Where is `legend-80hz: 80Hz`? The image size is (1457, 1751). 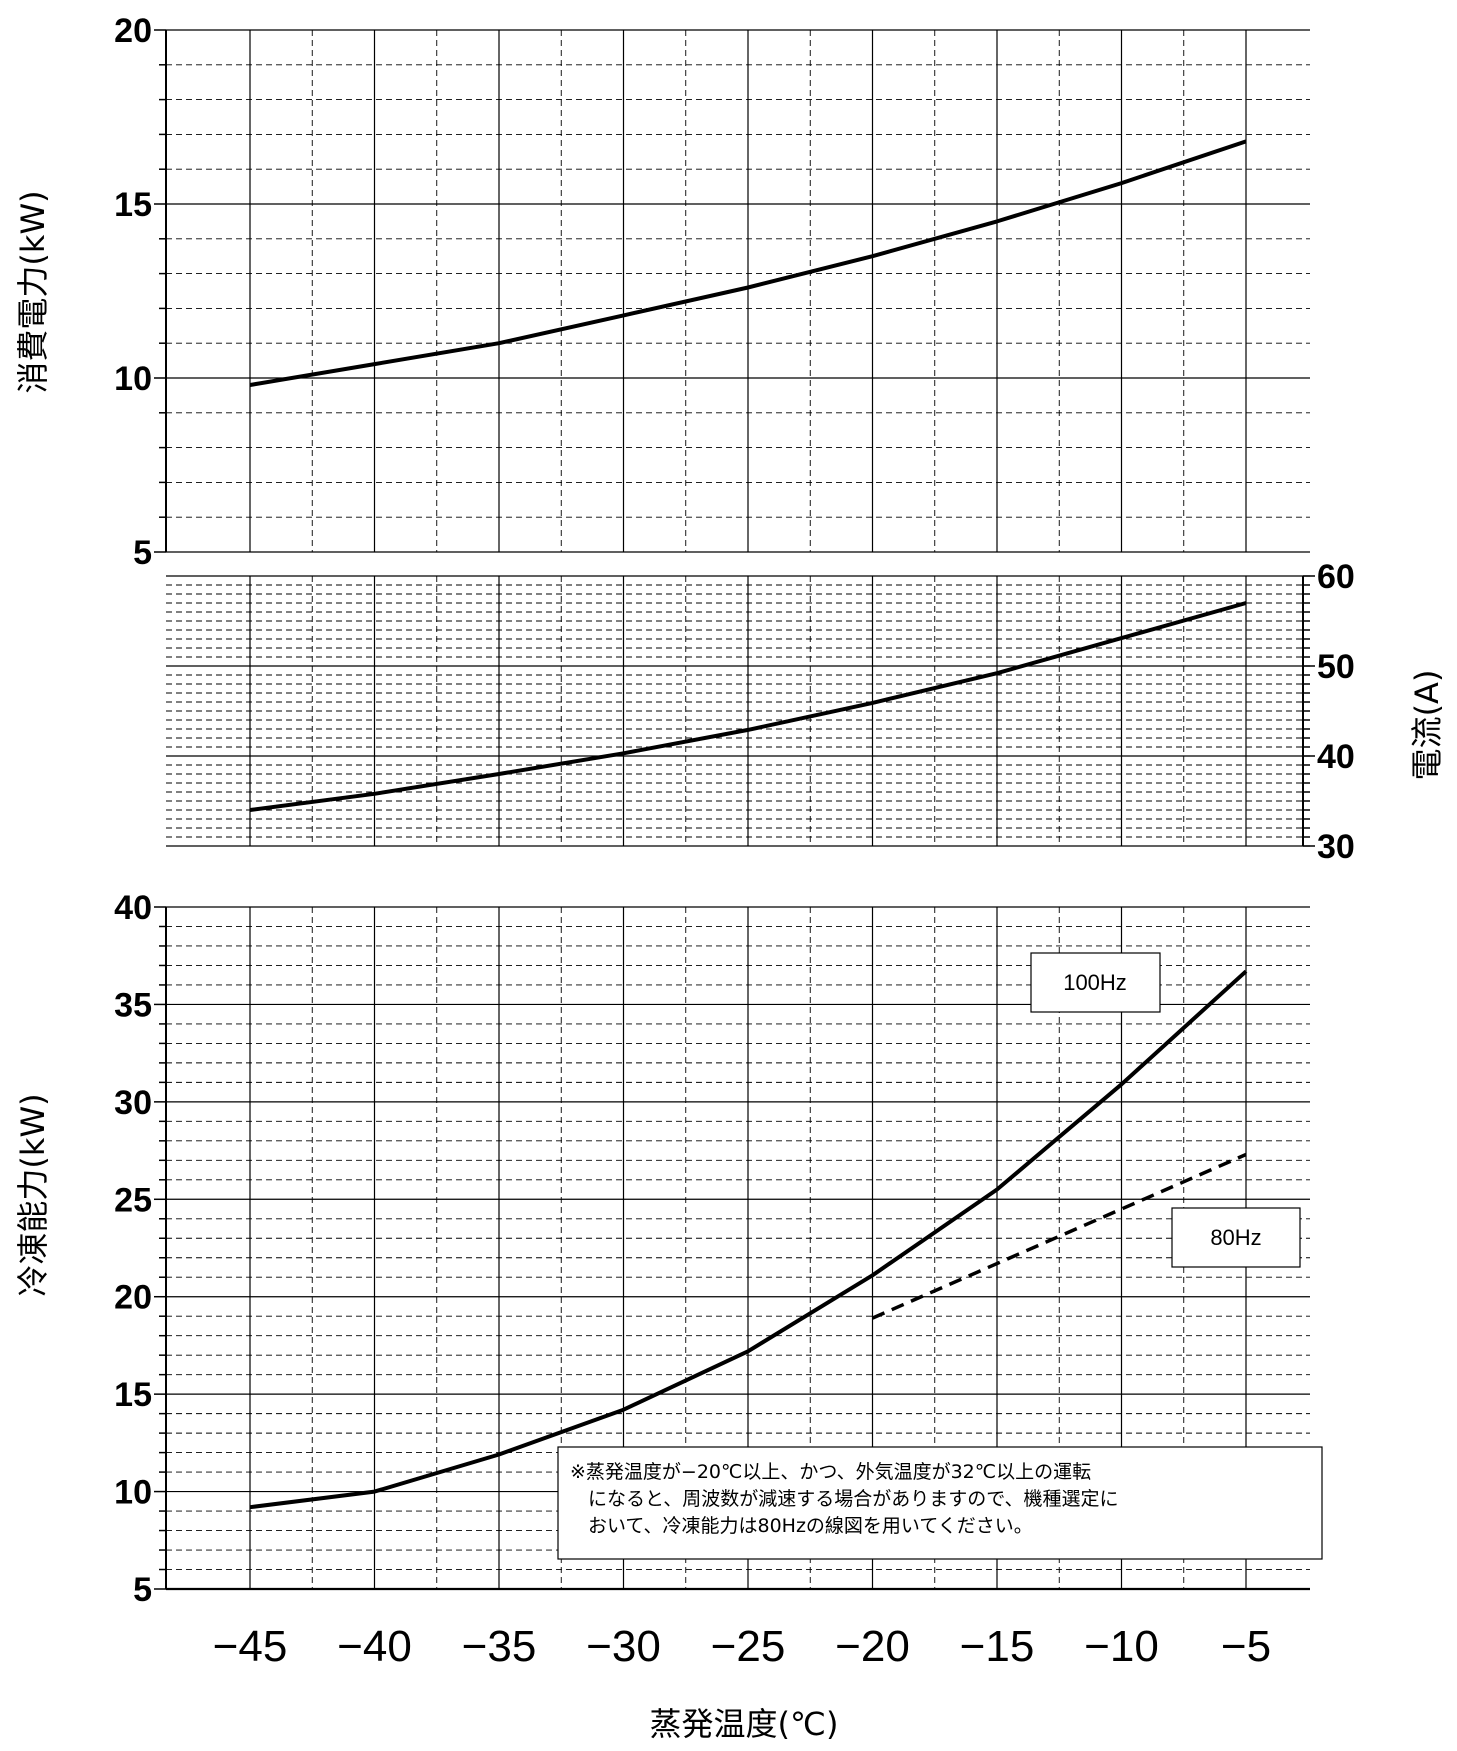
legend-80hz: 80Hz is located at coordinates (1236, 1237).